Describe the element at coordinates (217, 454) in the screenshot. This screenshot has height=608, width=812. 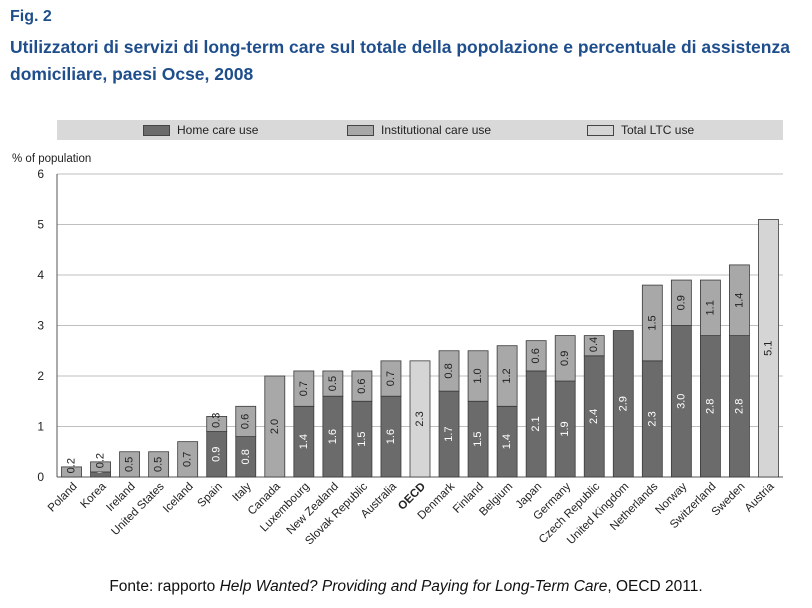
I see `data-label-home: 0.9` at that location.